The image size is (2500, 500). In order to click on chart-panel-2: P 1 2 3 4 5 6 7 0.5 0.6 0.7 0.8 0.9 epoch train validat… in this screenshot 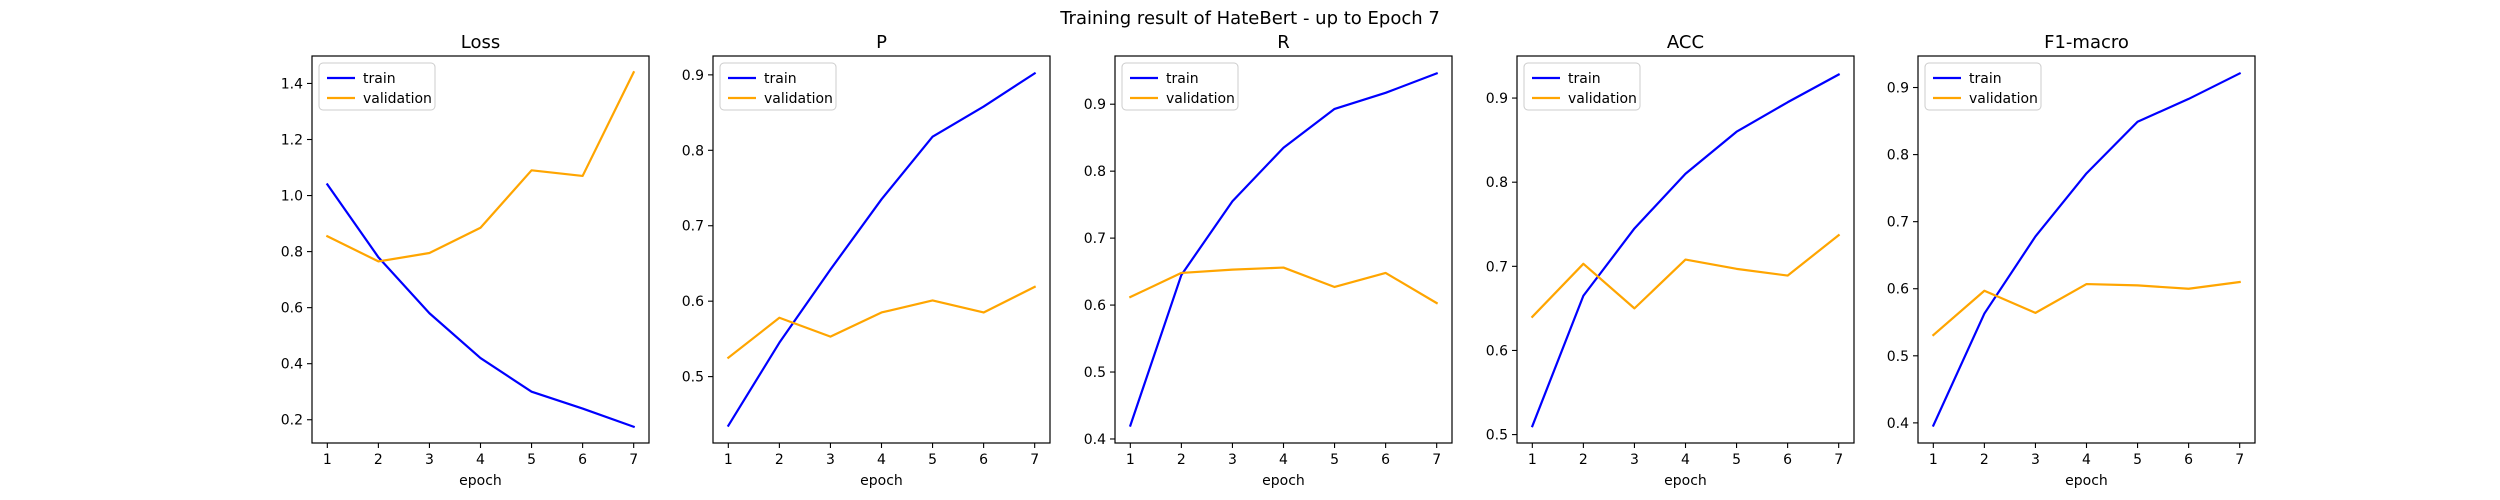, I will do `click(866, 260)`.